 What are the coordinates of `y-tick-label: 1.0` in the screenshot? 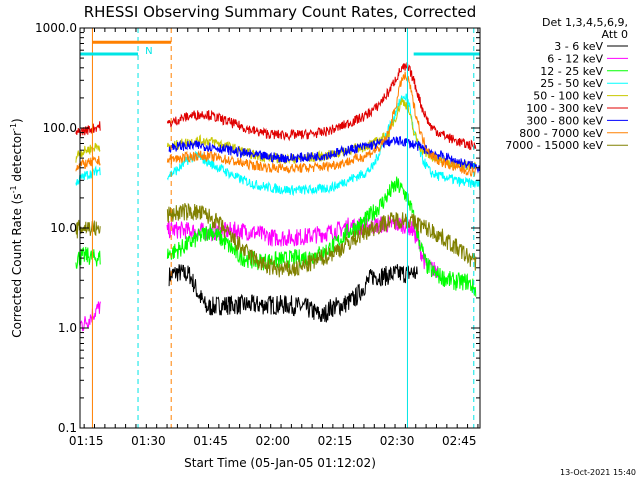 It's located at (67, 328).